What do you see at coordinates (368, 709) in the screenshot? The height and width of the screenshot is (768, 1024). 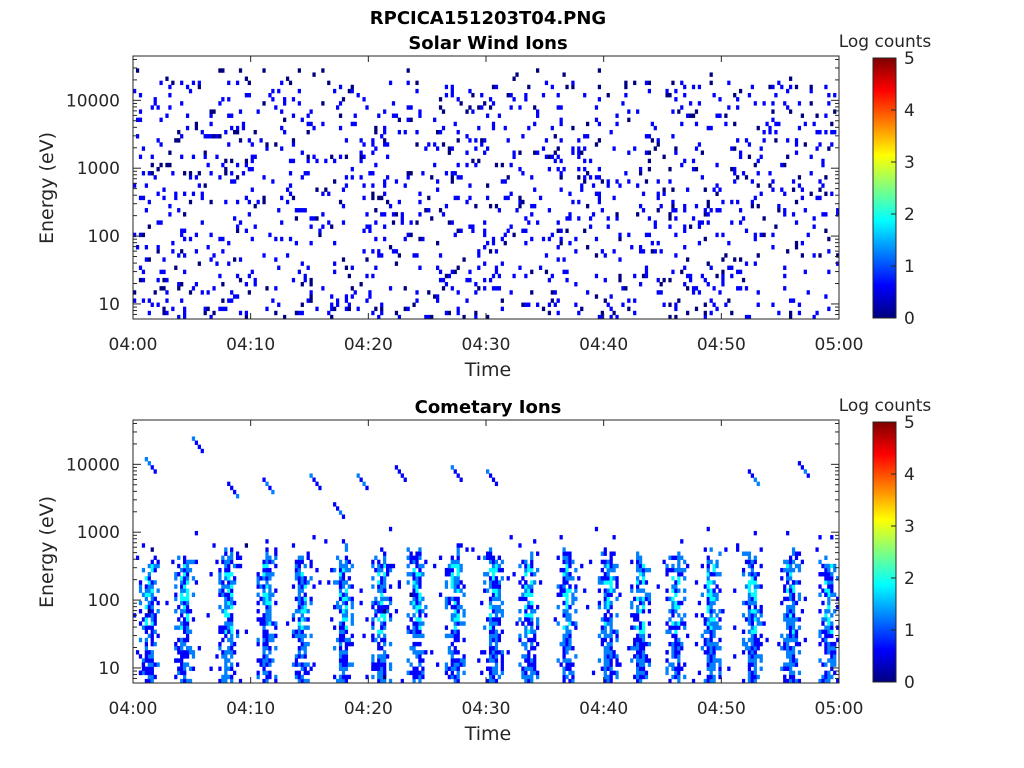 I see `x-tick-label: 04:20` at bounding box center [368, 709].